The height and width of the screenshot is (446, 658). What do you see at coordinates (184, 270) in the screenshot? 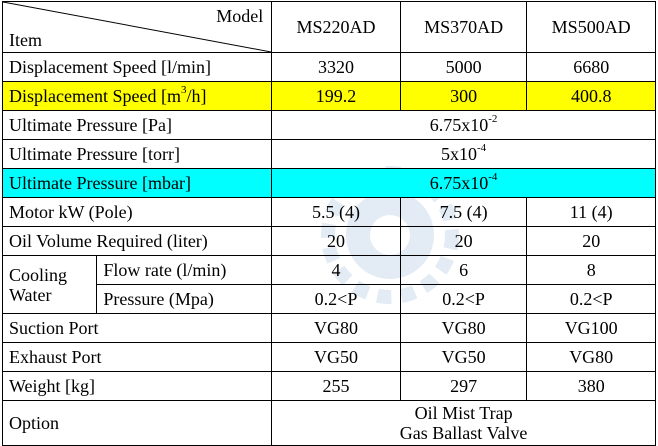
I see `row-sublabel: Flow rate (l/min)` at bounding box center [184, 270].